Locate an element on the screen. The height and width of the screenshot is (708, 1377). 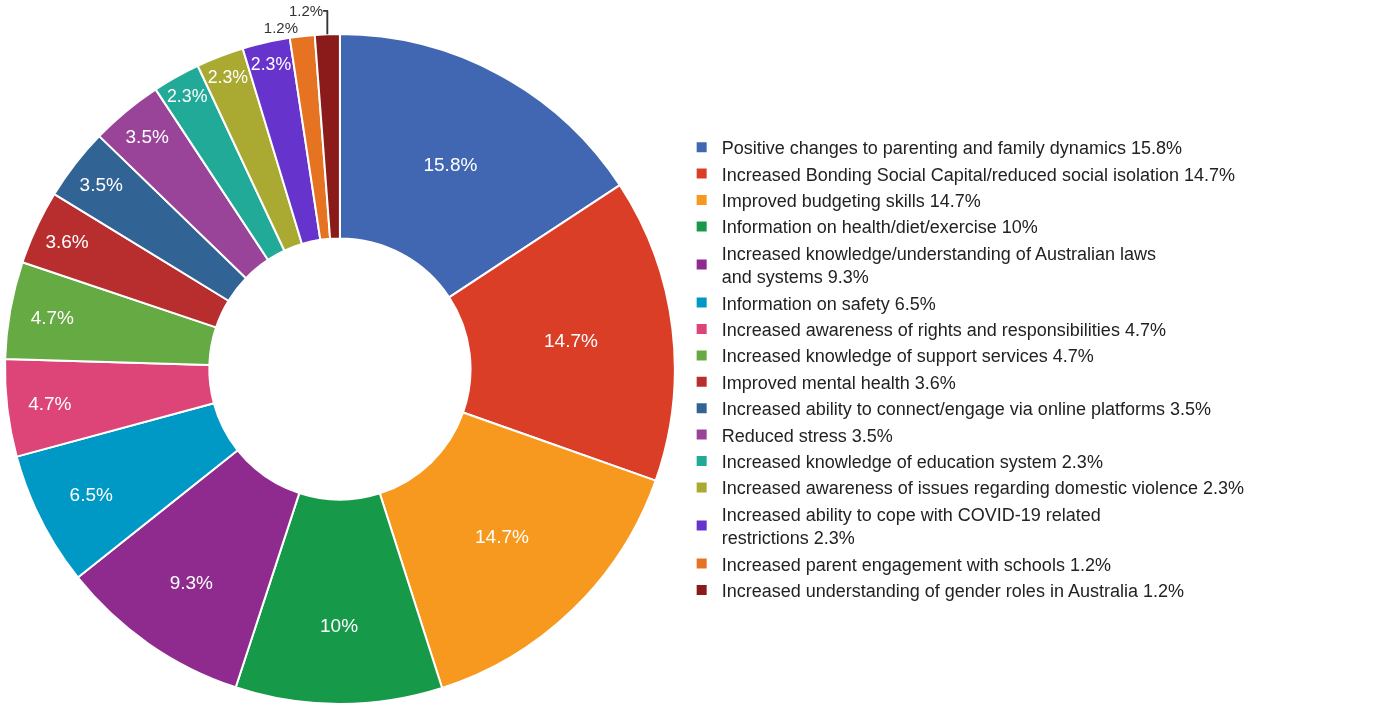
legend-label: Increased knowledge of education system 2.3% is located at coordinates (912, 462).